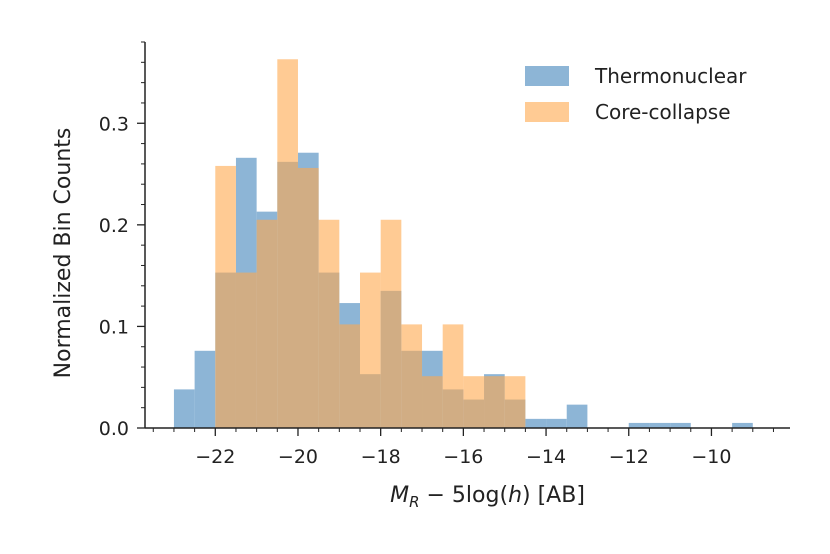 The image size is (830, 554). I want to click on y-tick-label: 0.0, so click(114, 429).